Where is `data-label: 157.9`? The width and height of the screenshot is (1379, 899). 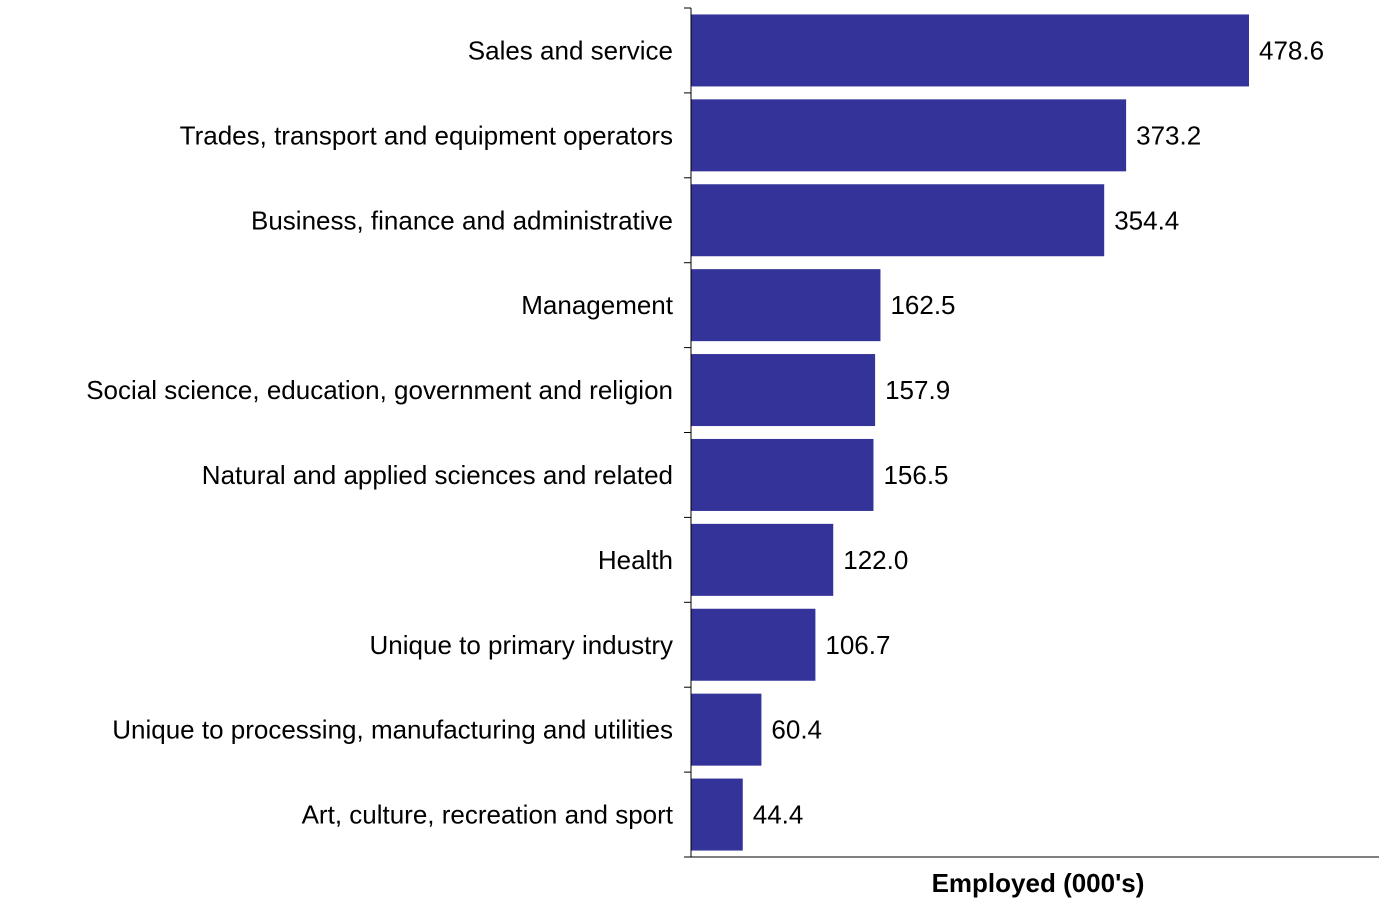 data-label: 157.9 is located at coordinates (917, 390).